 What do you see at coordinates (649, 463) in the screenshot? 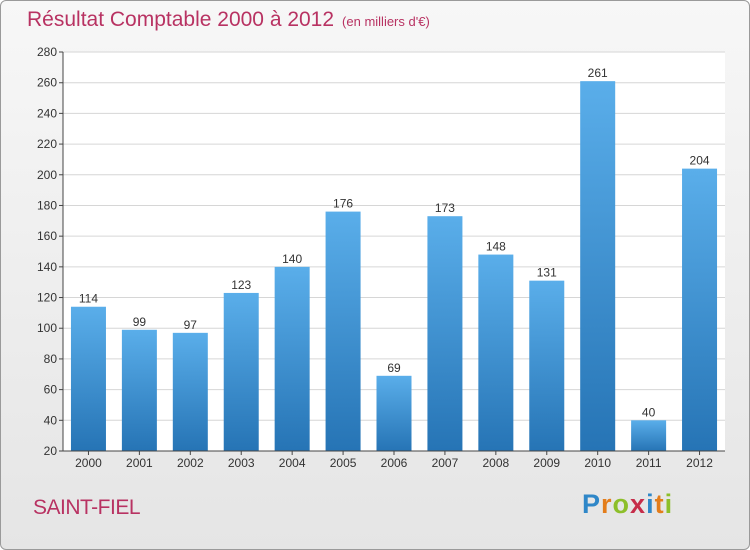
I see `x-tick-label-2011: 2011` at bounding box center [649, 463].